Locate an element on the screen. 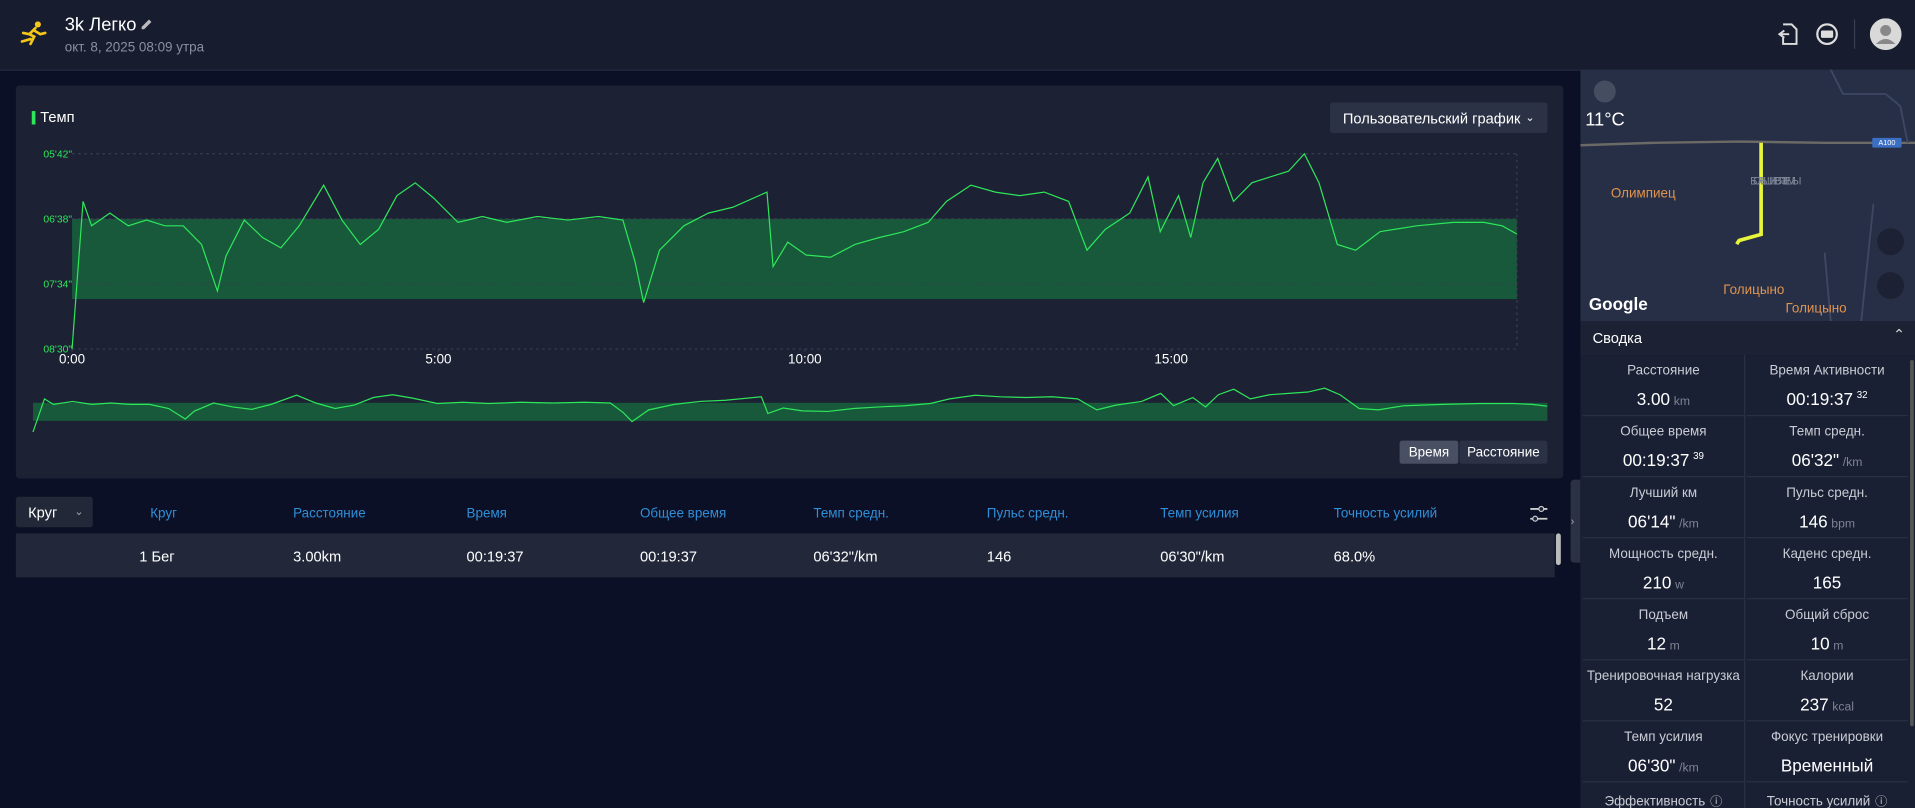 Image resolution: width=1915 pixels, height=808 pixels. layers-button is located at coordinates (1891, 286).